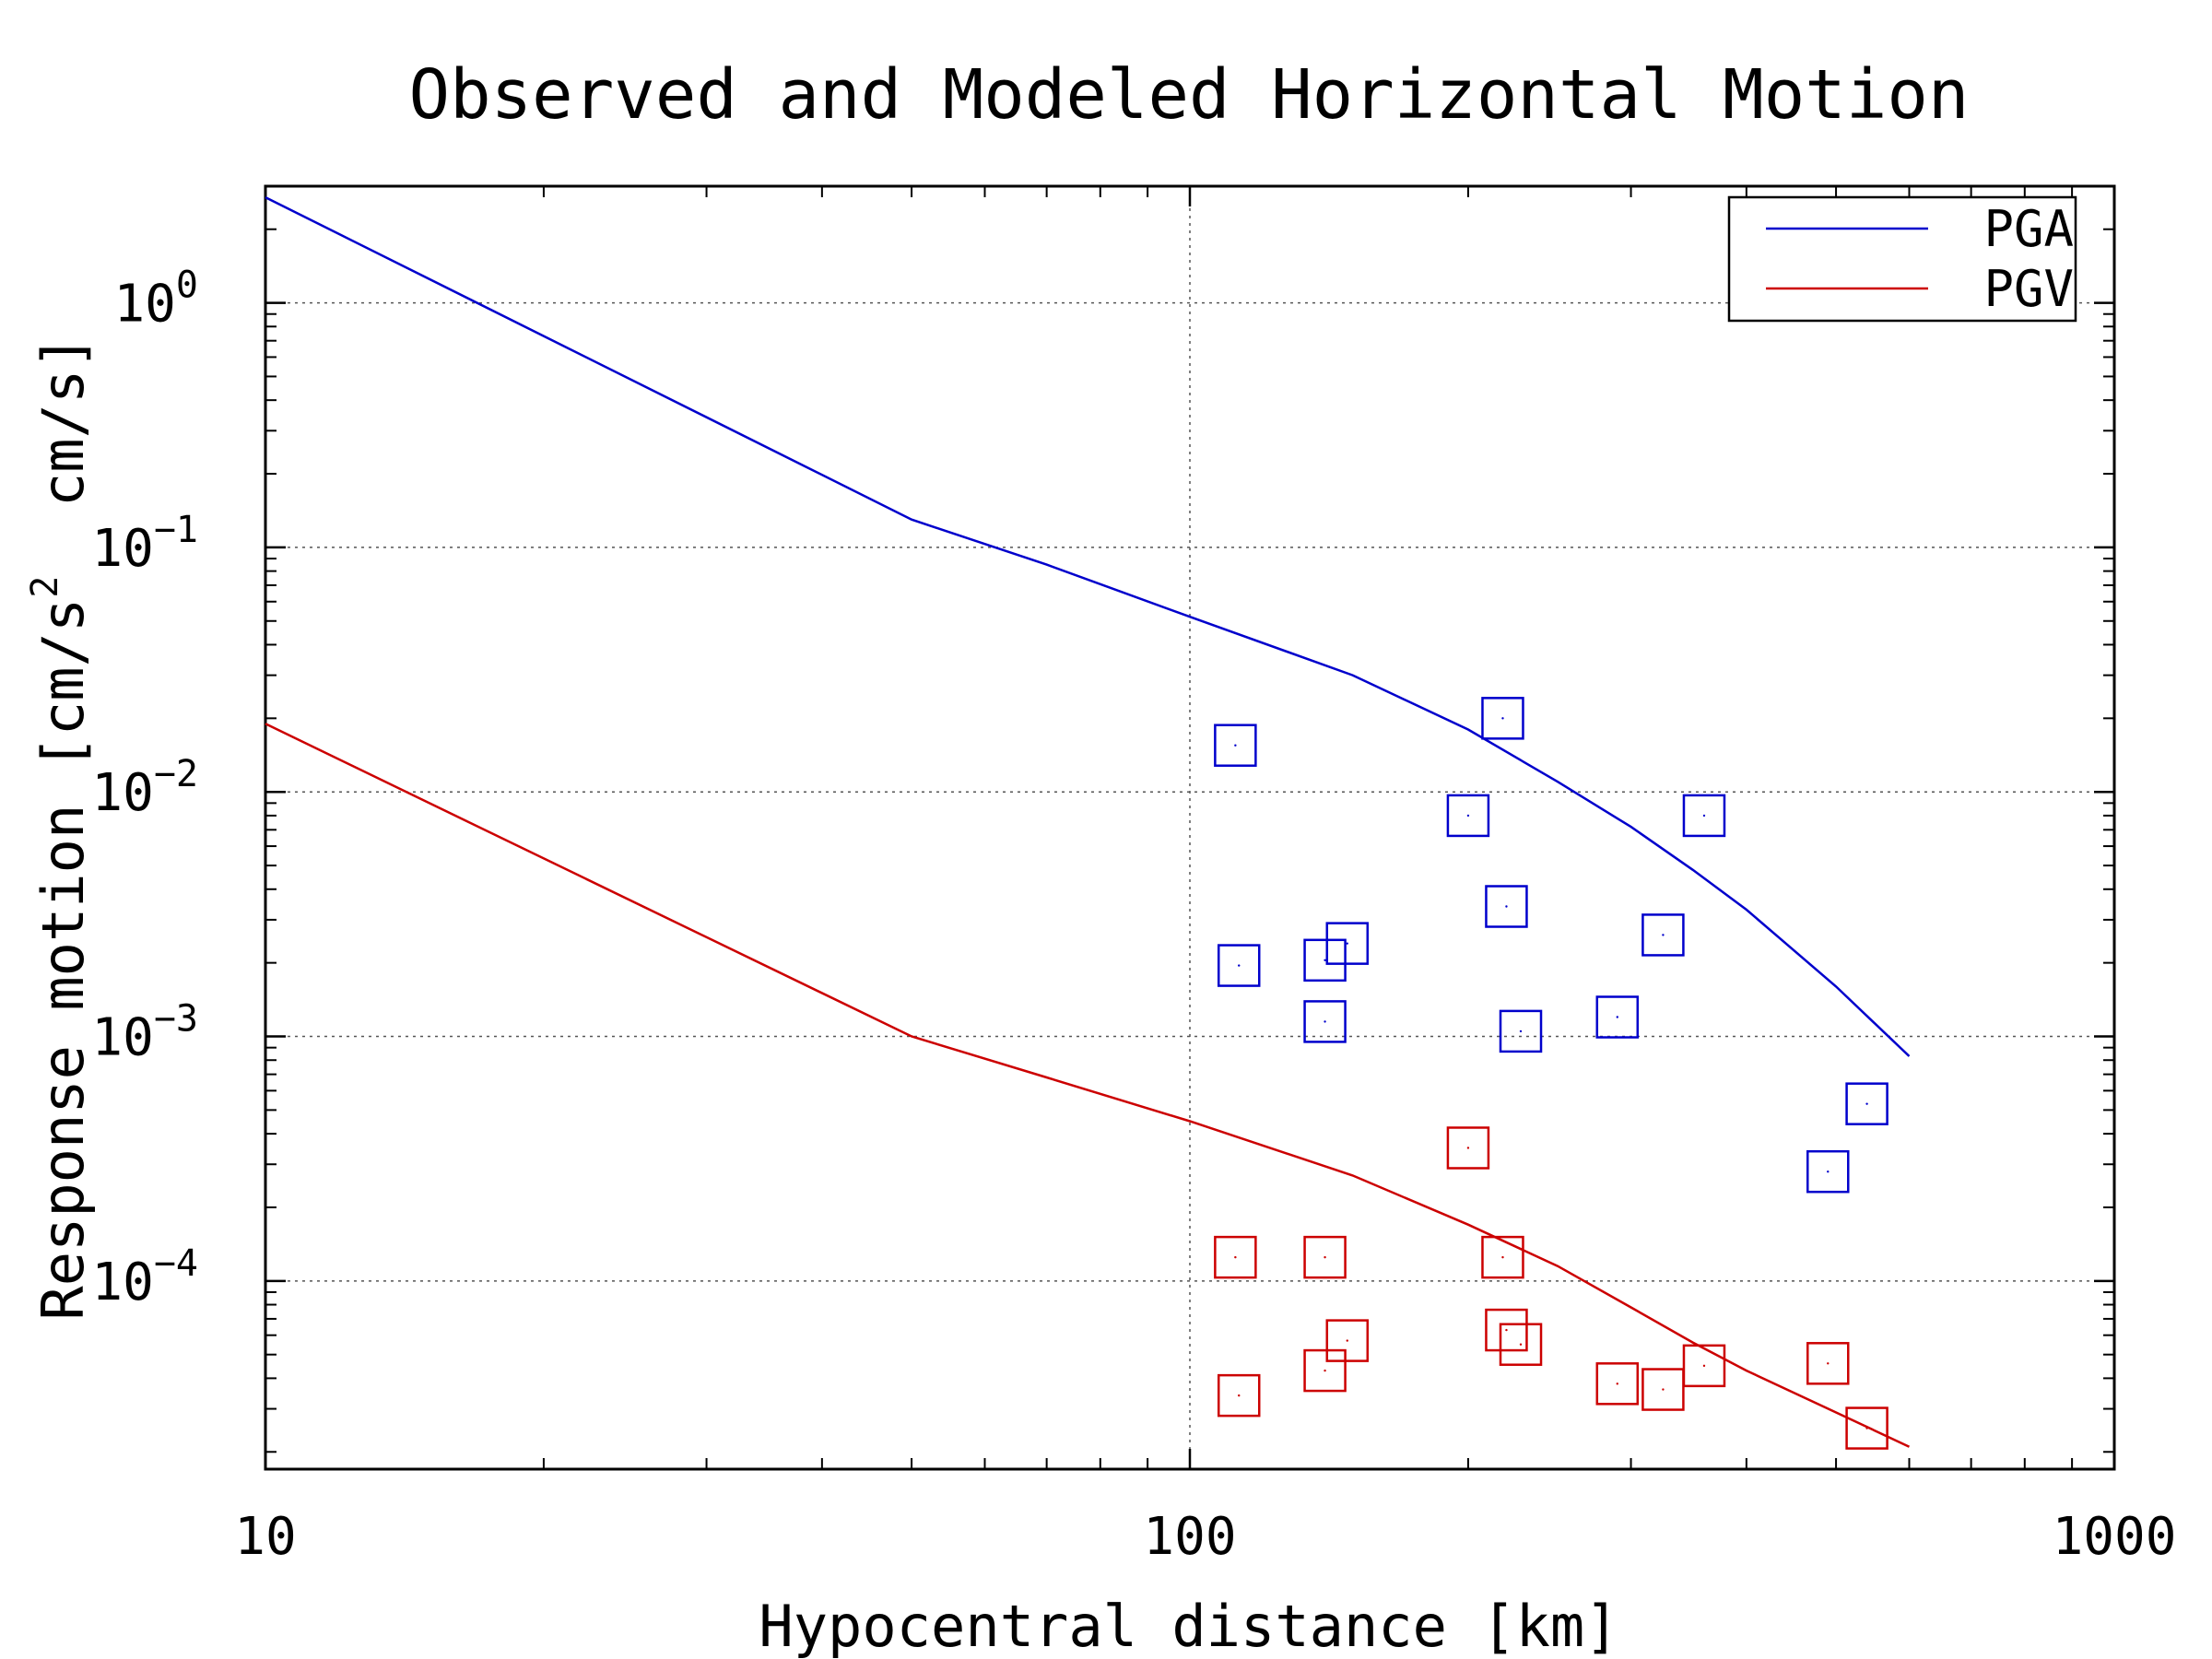 This screenshot has width=2212, height=1659. Describe the element at coordinates (1189, 1537) in the screenshot. I see `x-tick-label: 100` at that location.